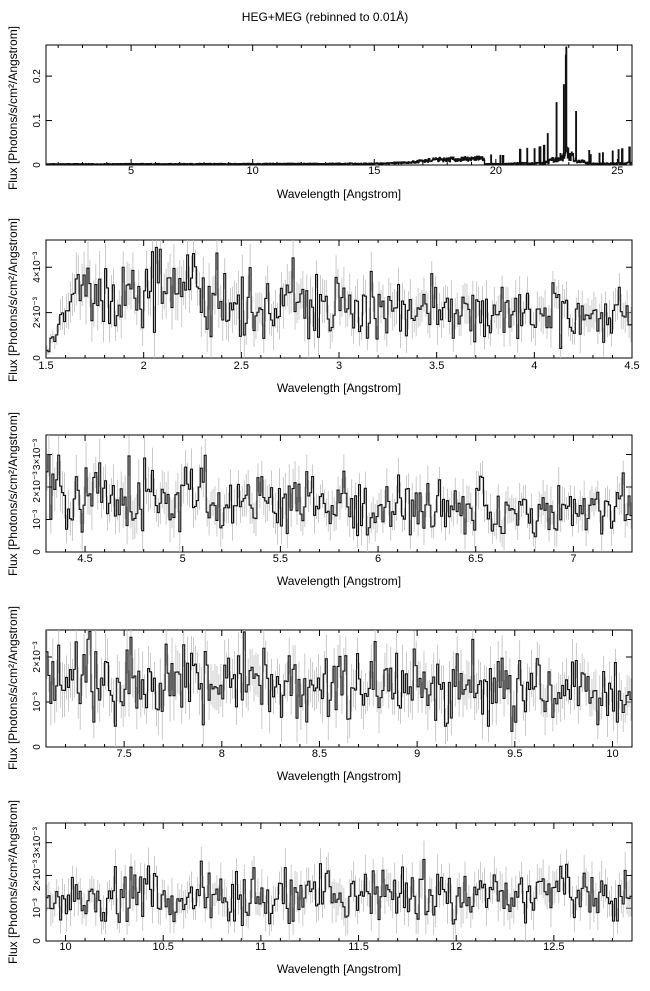 The height and width of the screenshot is (991, 650). I want to click on x-tick-label: 20, so click(496, 171).